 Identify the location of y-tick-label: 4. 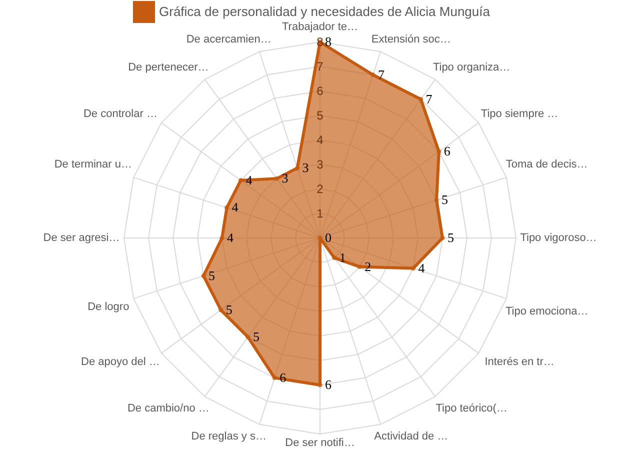
(320, 140).